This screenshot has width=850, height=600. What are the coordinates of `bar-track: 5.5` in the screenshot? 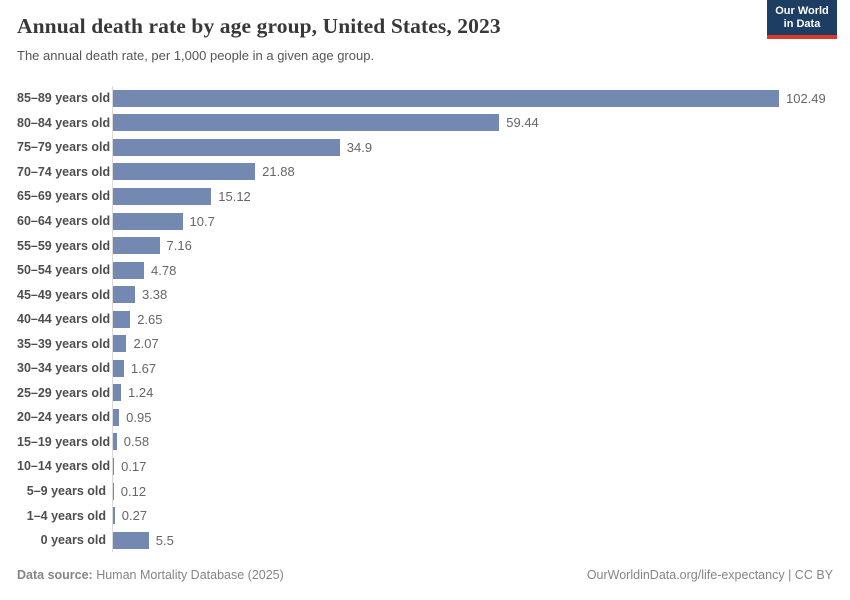 It's located at (472, 540).